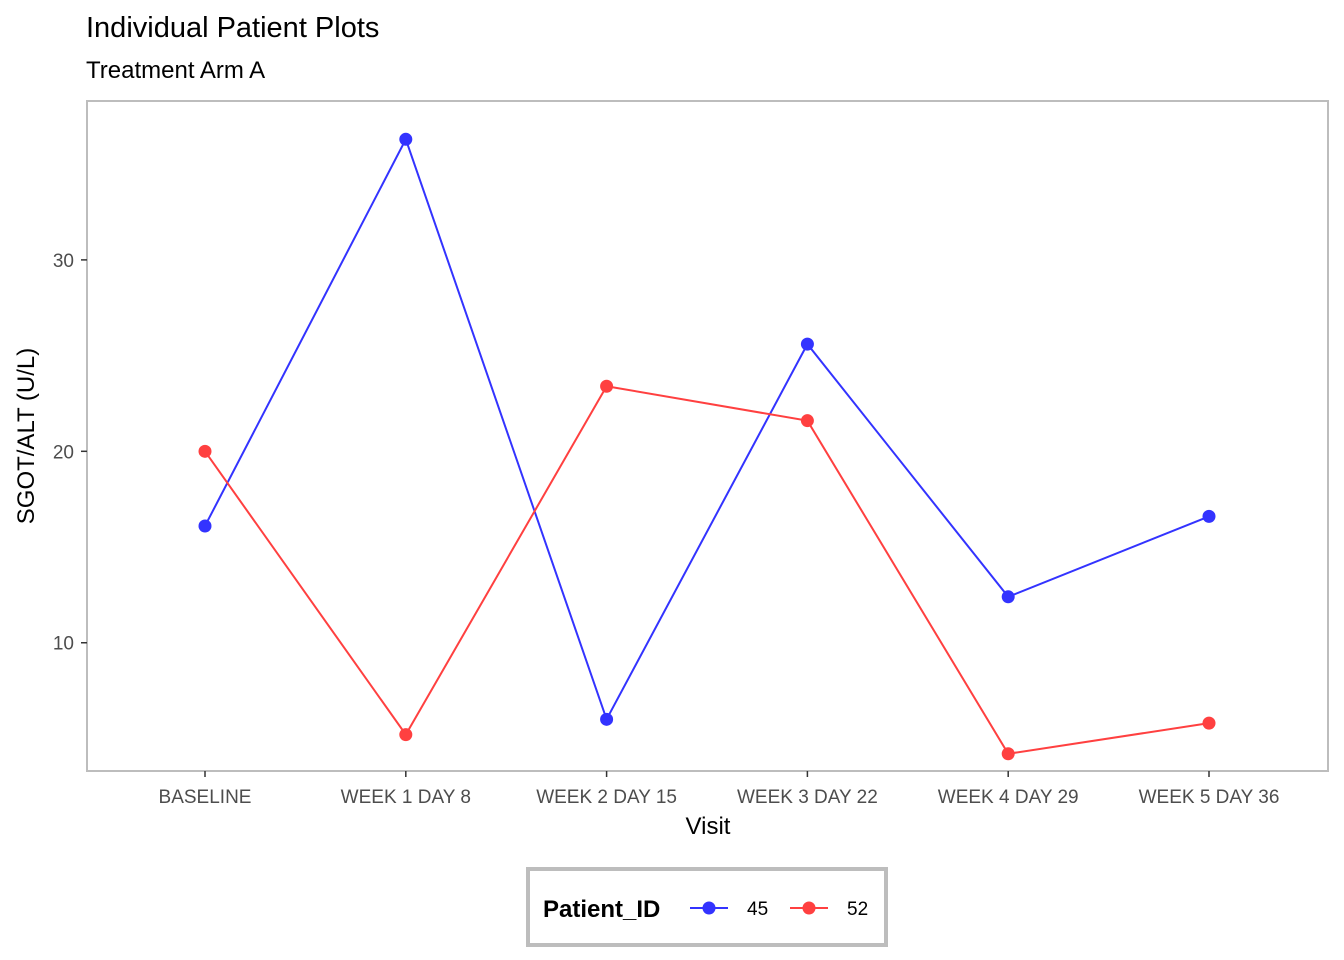 This screenshot has width=1344, height=960. I want to click on legend-items: 45 52, so click(779, 909).